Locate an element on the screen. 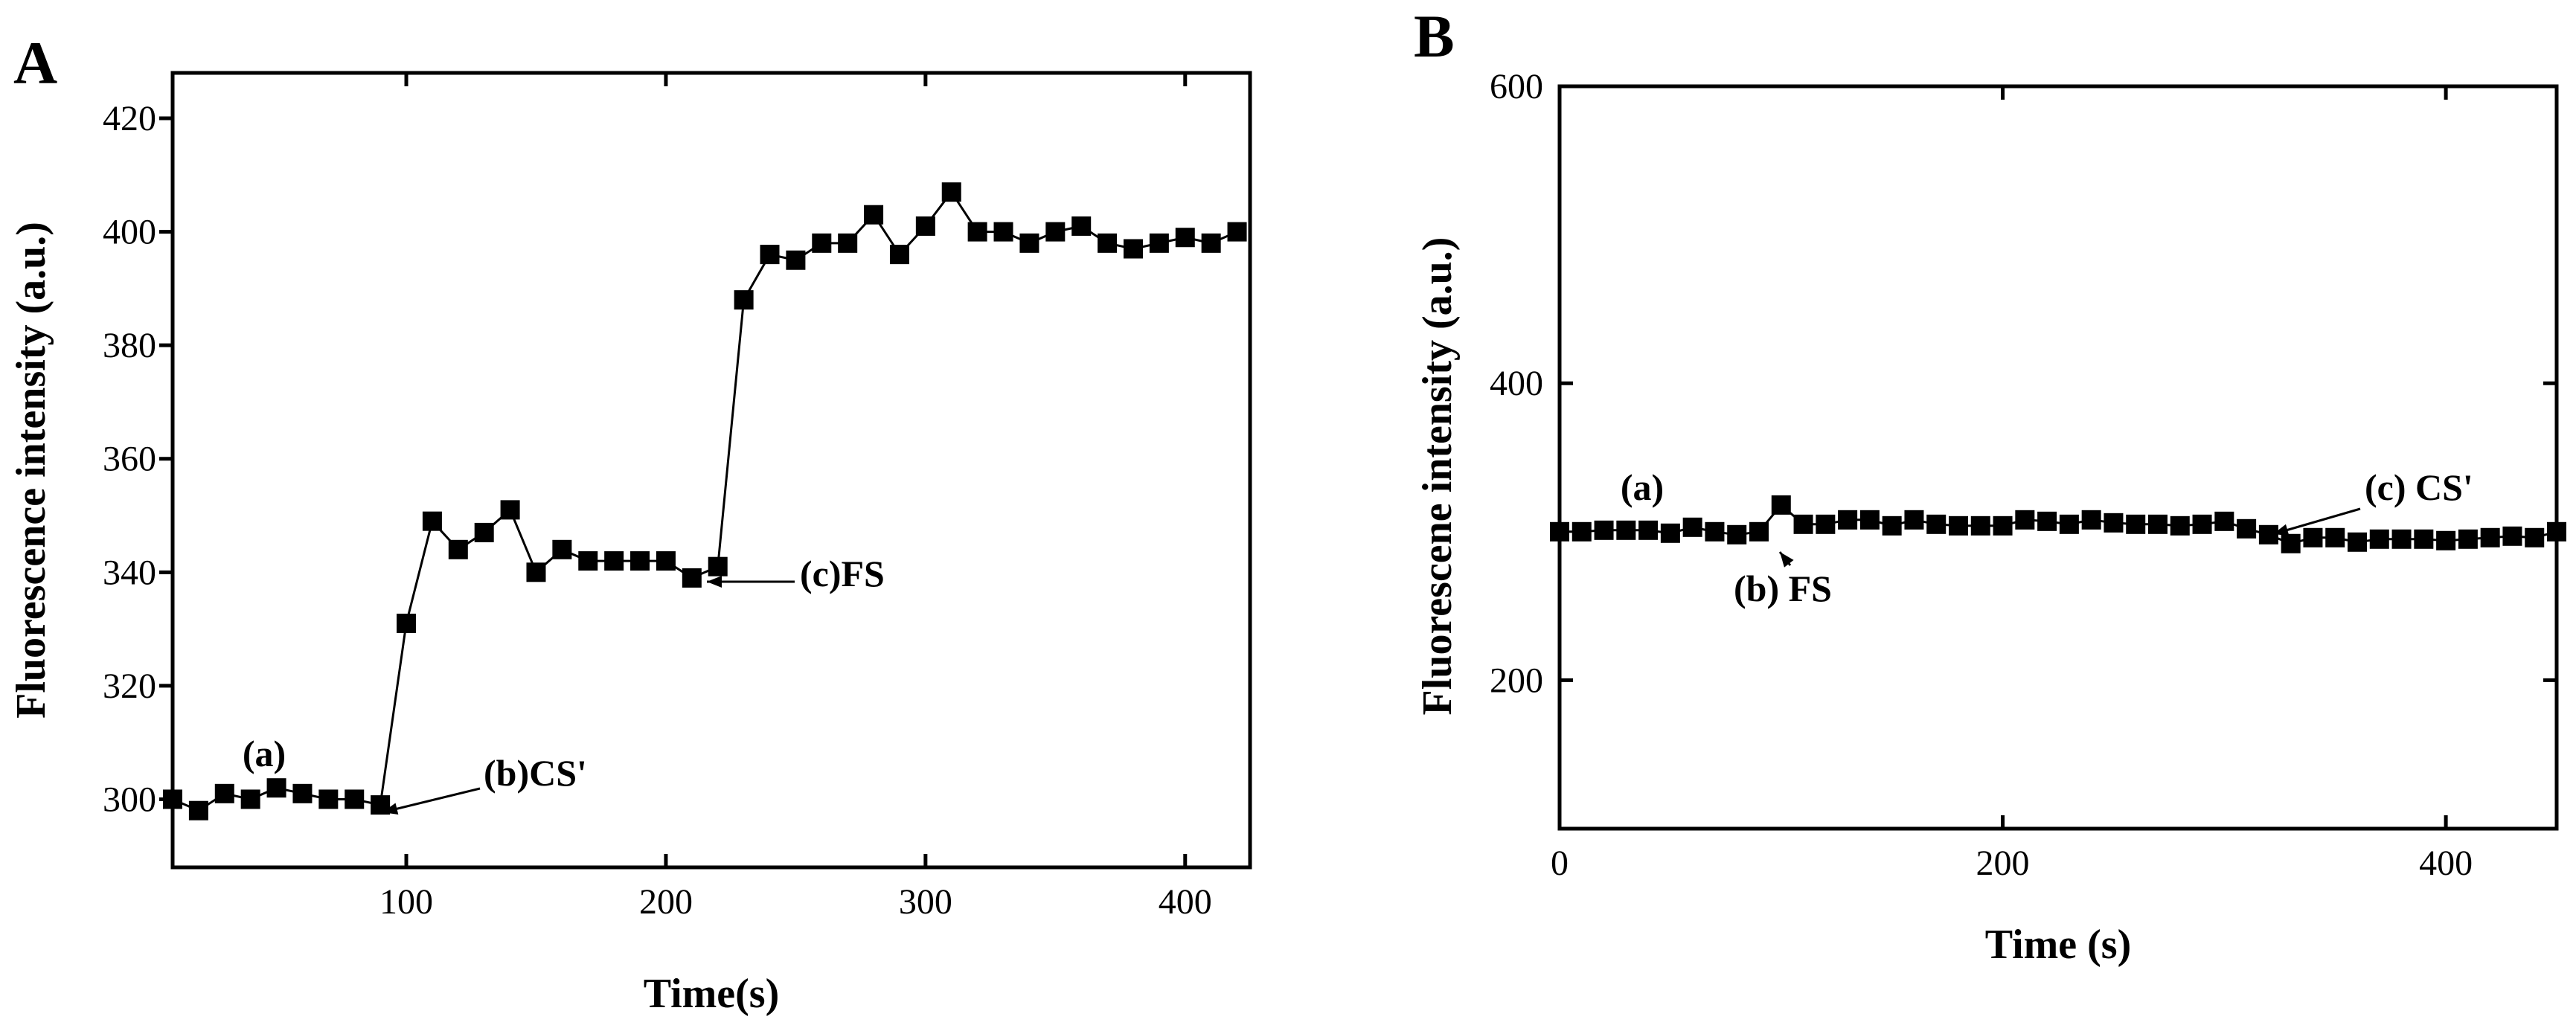 This screenshot has height=1031, width=2576. panel-b-annotations: (a) (b) FS (c) CS' is located at coordinates (2047, 537).